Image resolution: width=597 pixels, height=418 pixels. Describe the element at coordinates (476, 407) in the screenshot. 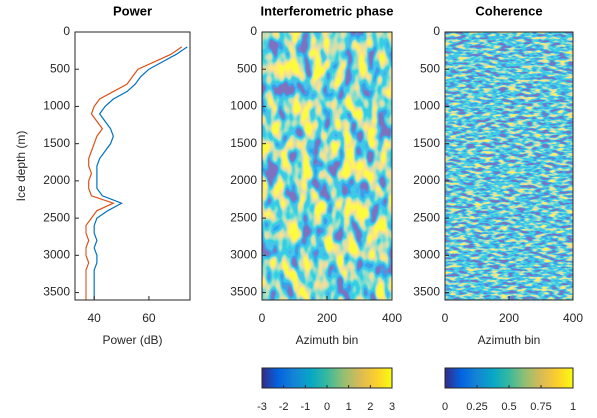

I see `colorbar-tick-label: 0.25` at that location.